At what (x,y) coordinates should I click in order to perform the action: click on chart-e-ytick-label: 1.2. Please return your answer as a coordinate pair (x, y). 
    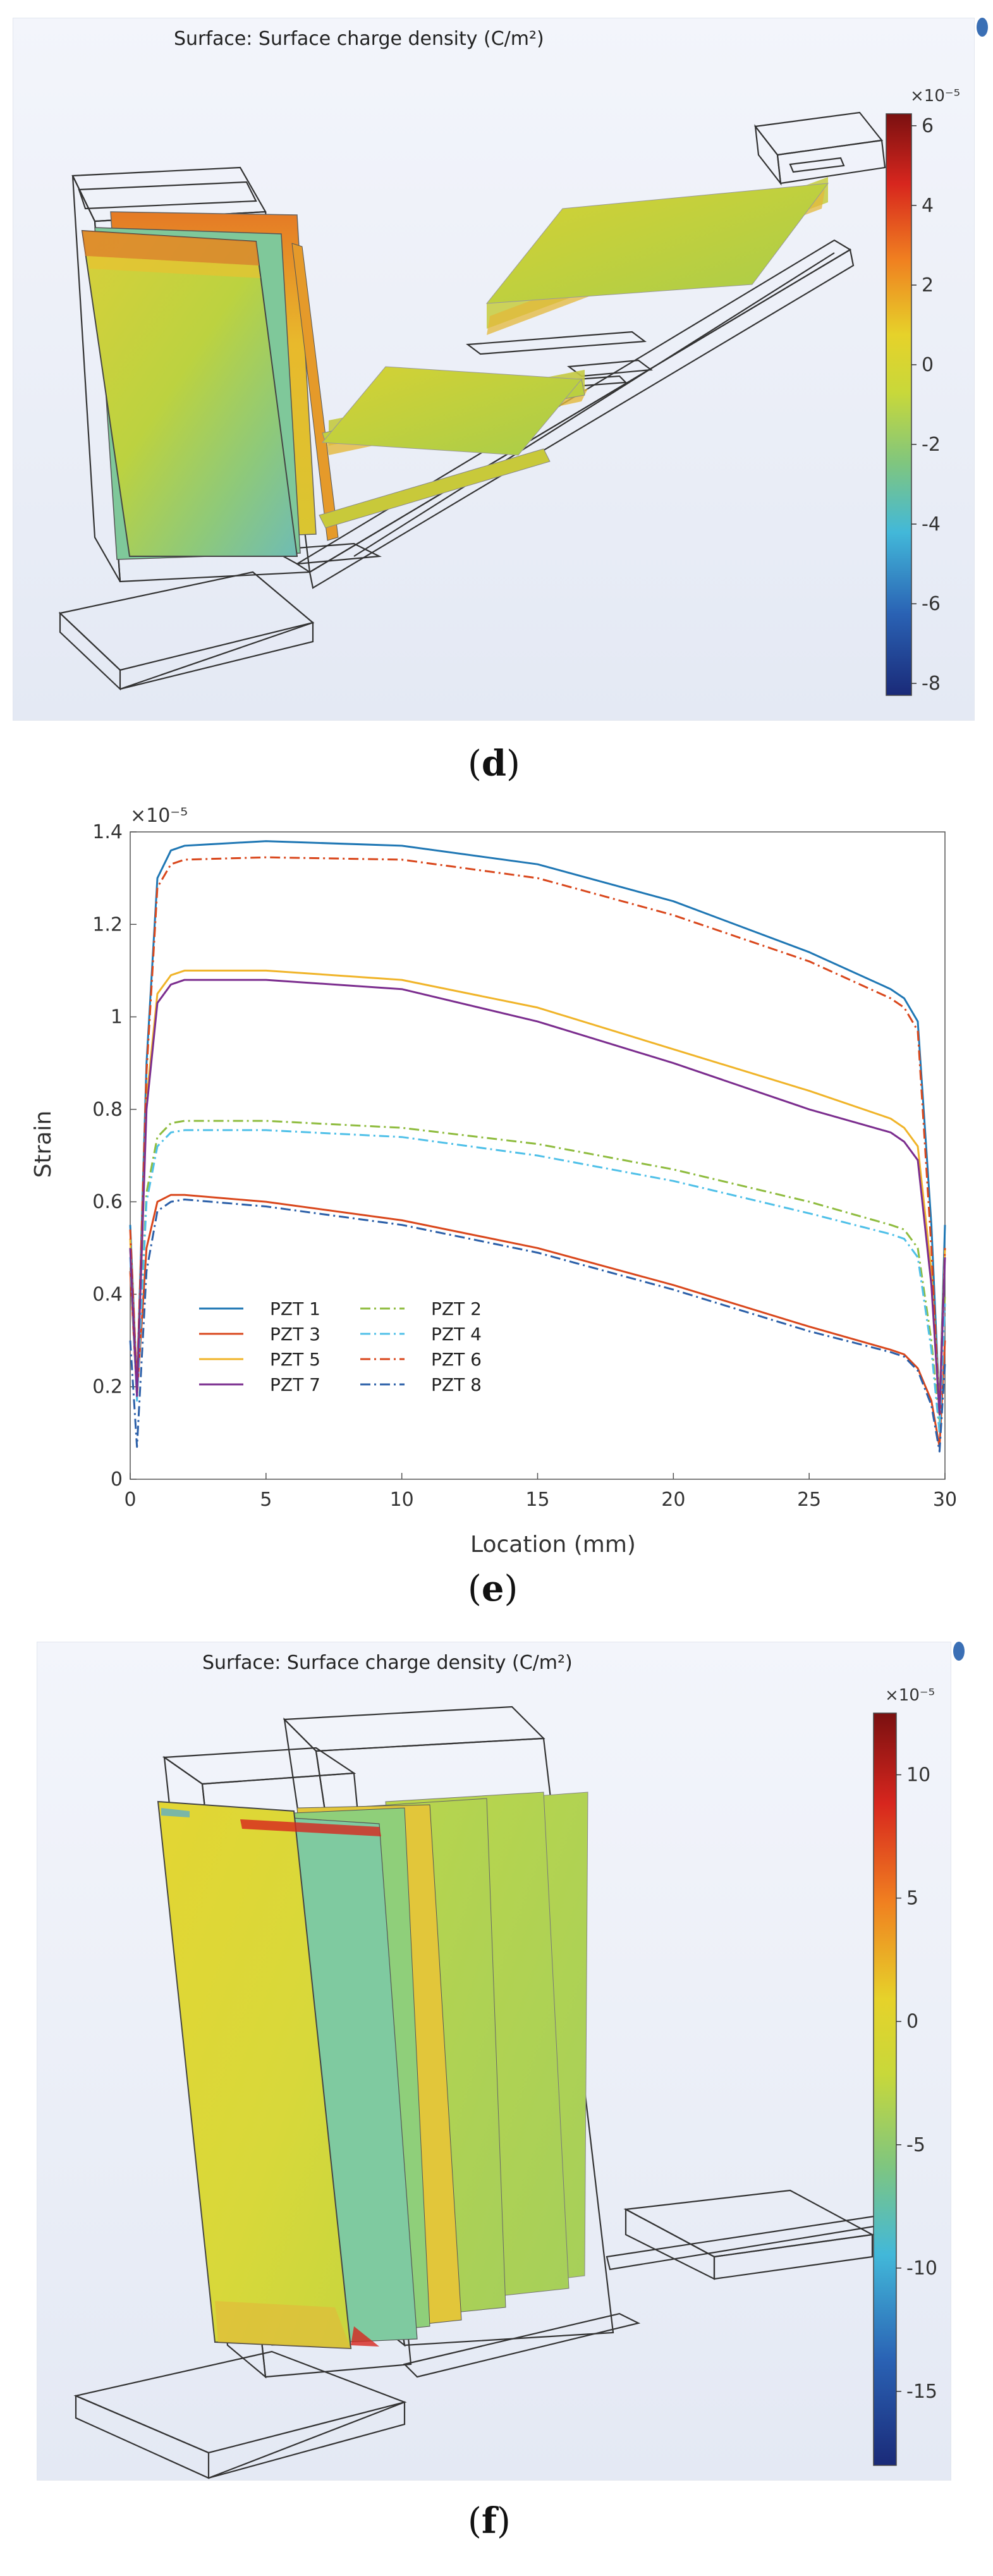
    Looking at the image, I should click on (107, 924).